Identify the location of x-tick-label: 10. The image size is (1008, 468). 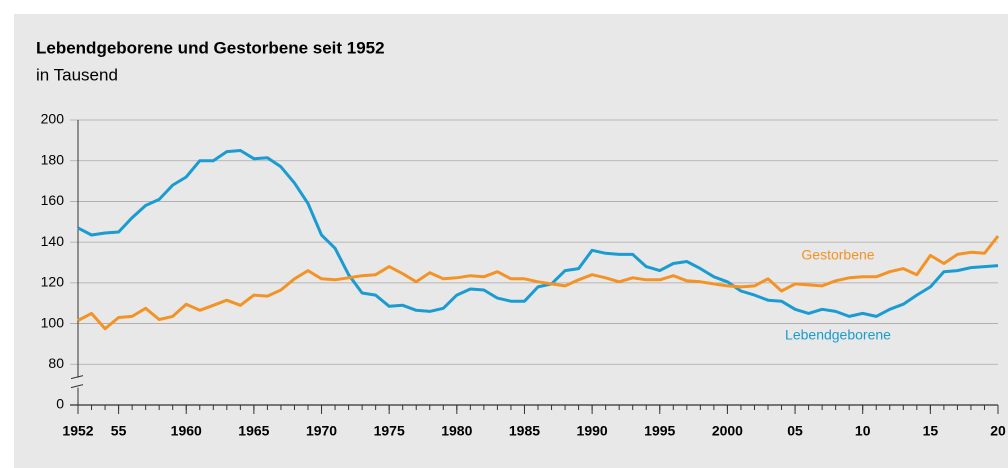
(863, 431).